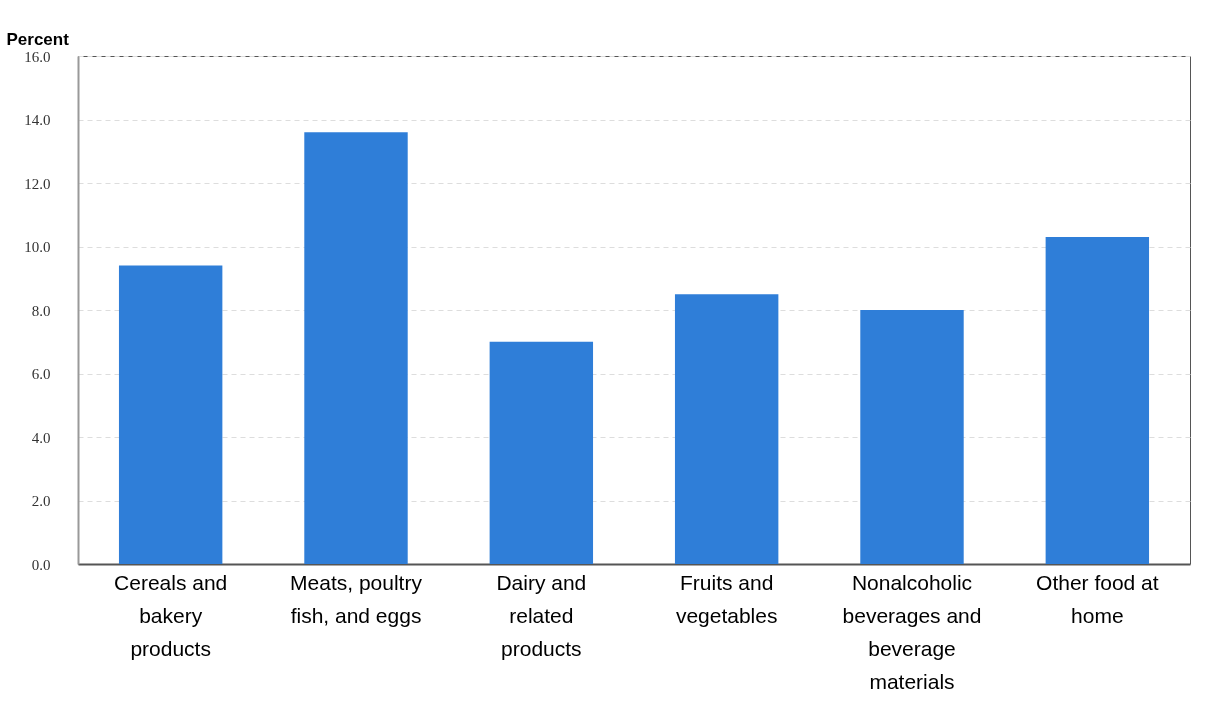 This screenshot has width=1207, height=708. What do you see at coordinates (171, 615) in the screenshot?
I see `x-tick-label: Cereals and bakery products` at bounding box center [171, 615].